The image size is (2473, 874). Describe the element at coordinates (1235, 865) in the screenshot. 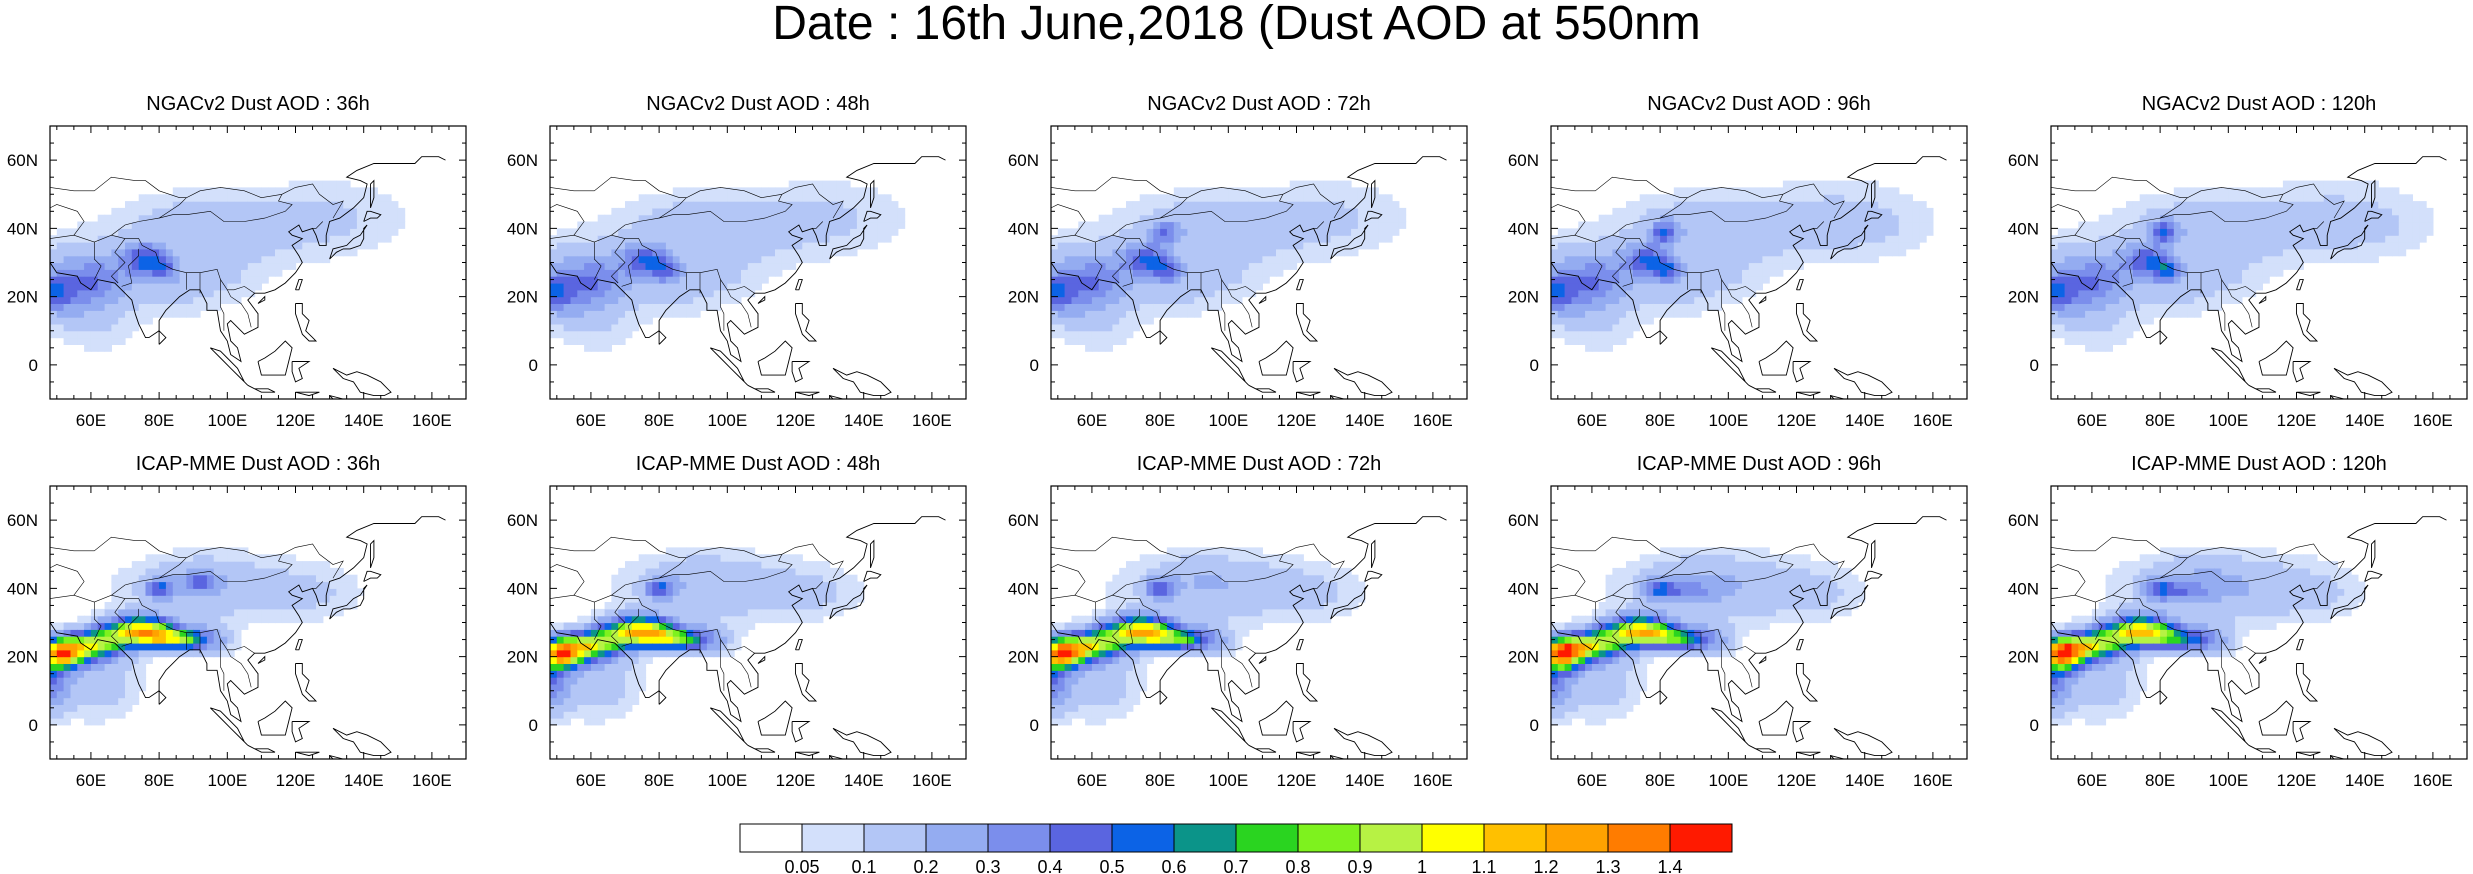

I see `colorbar-label: 0.7` at that location.